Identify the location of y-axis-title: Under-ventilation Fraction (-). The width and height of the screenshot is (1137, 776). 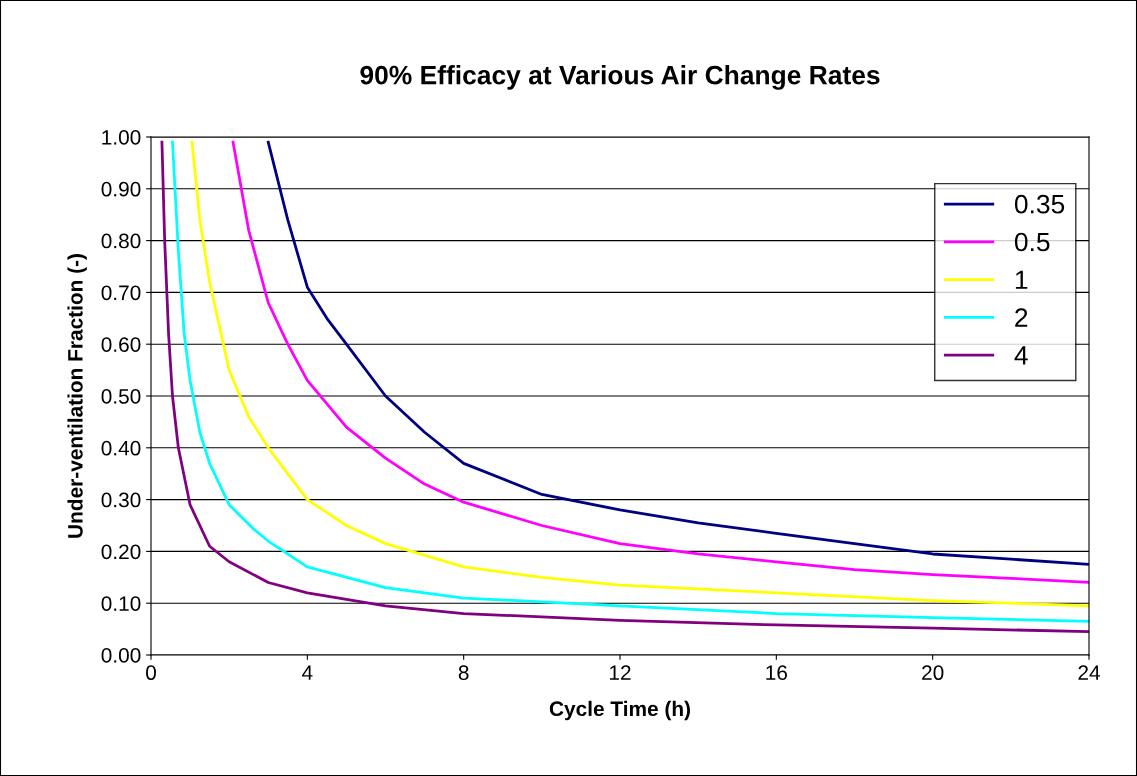
(77, 396).